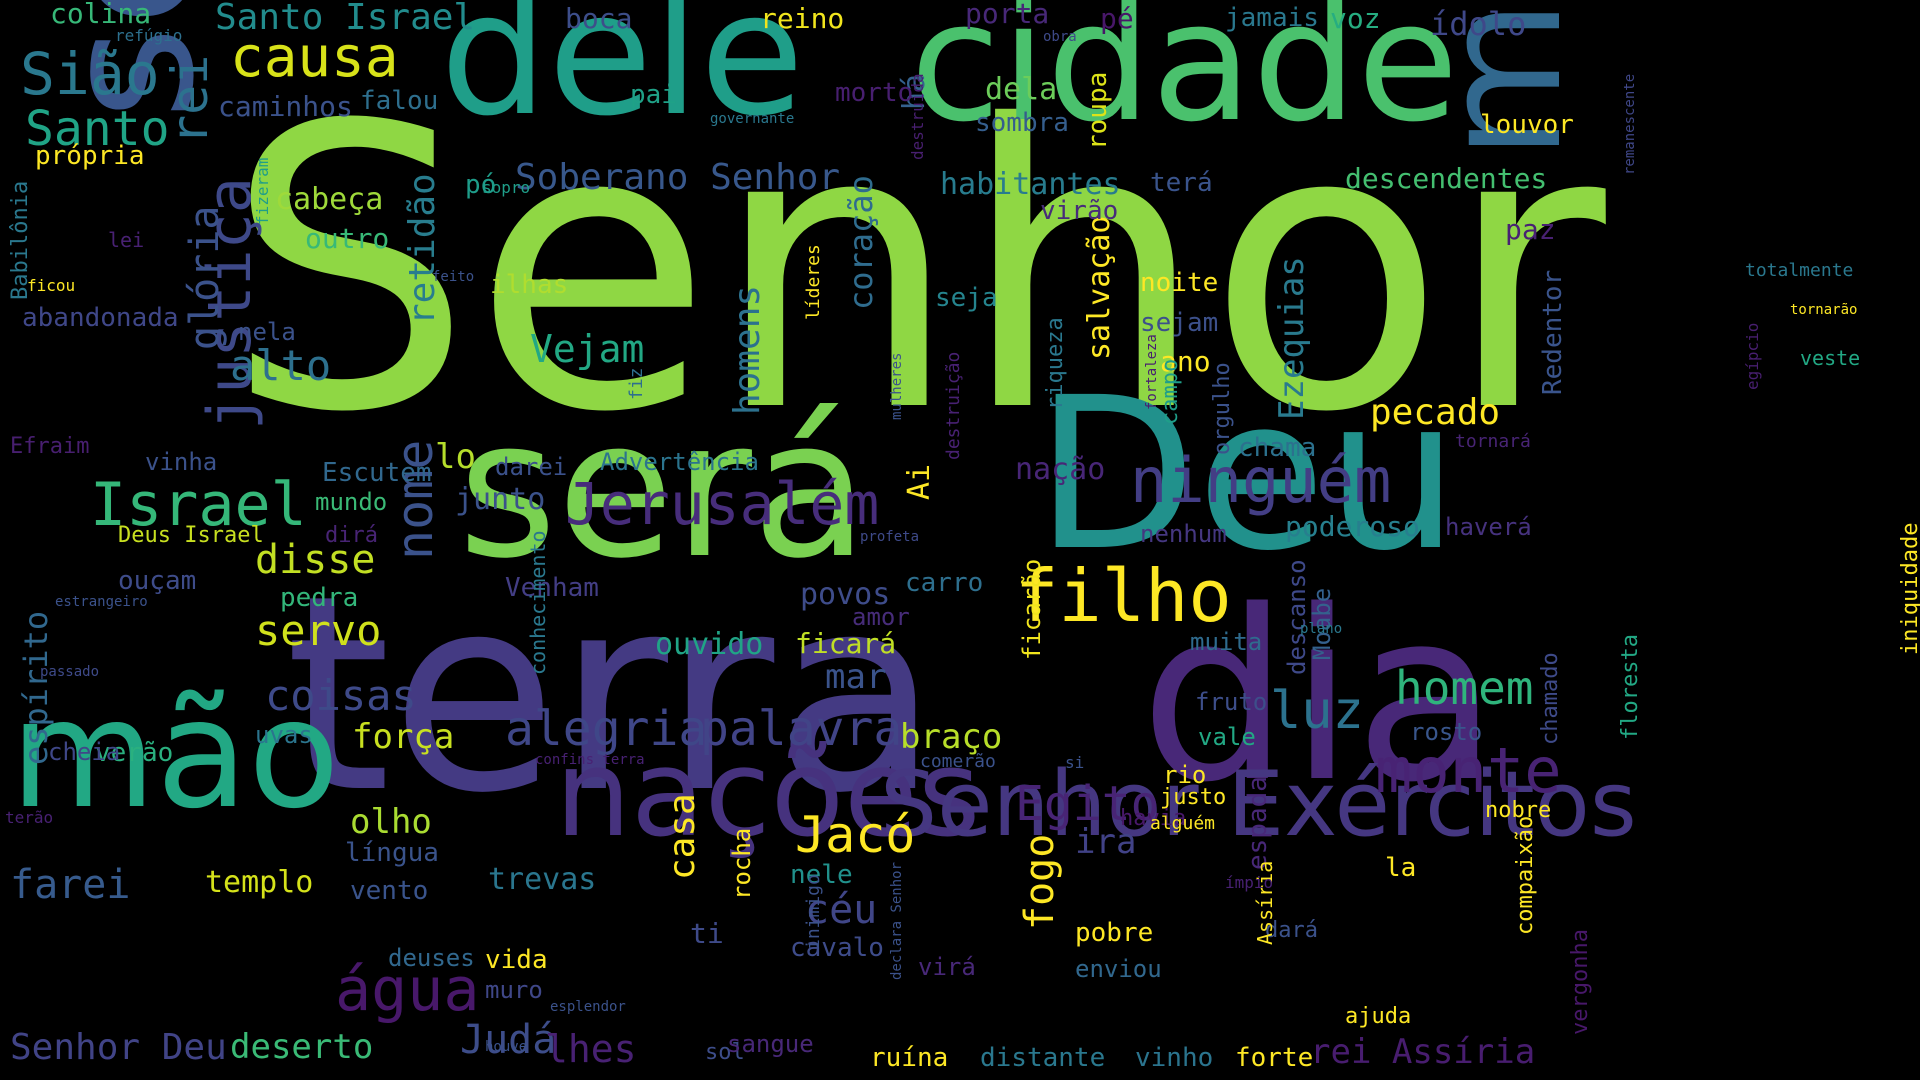 This screenshot has width=1920, height=1080. Describe the element at coordinates (262, 191) in the screenshot. I see `word-fizeram: fizeram` at that location.